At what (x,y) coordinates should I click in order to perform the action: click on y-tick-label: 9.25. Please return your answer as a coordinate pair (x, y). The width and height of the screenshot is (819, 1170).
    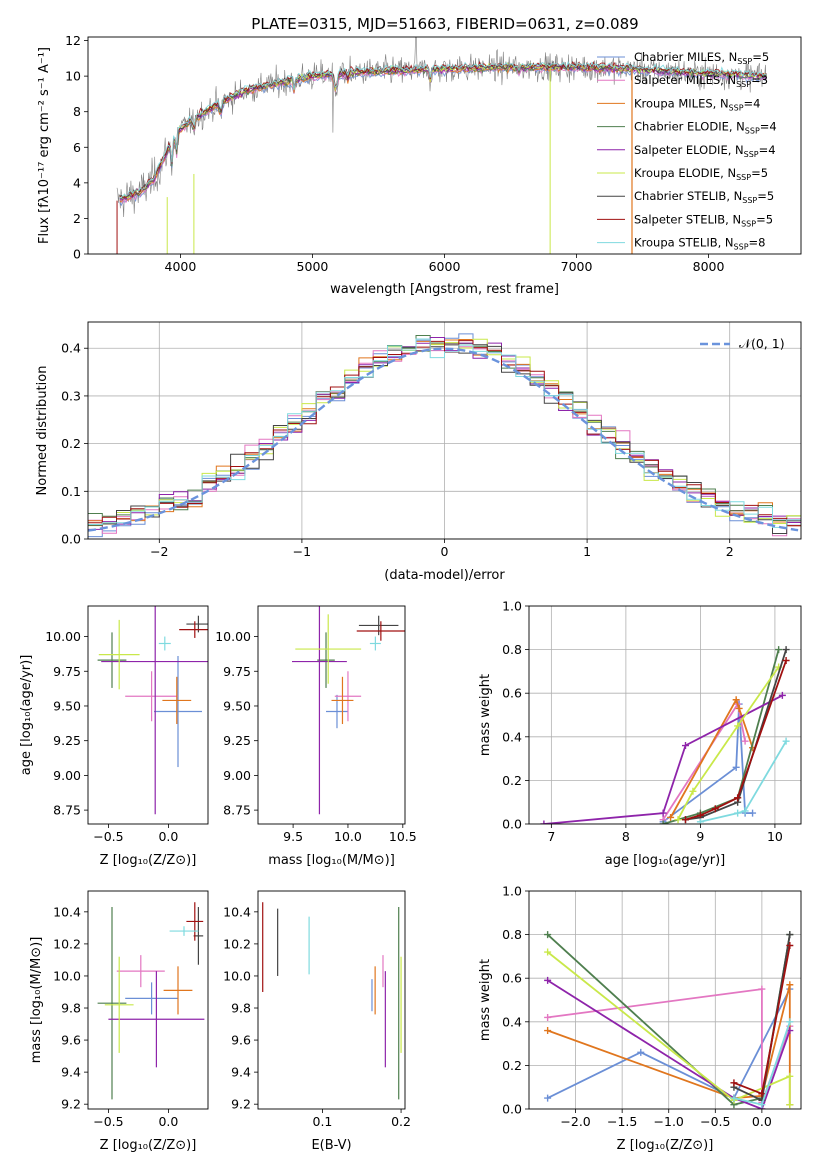
    Looking at the image, I should click on (67, 740).